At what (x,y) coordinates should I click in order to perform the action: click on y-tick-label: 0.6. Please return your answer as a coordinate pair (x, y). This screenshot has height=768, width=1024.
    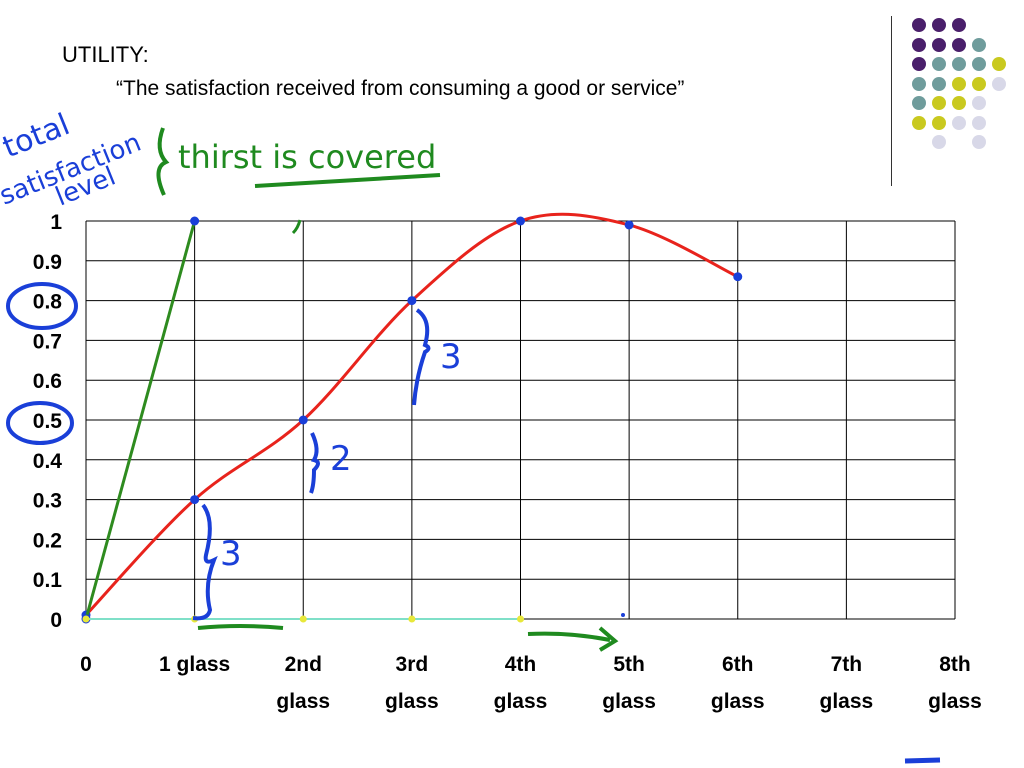
    Looking at the image, I should click on (47, 381).